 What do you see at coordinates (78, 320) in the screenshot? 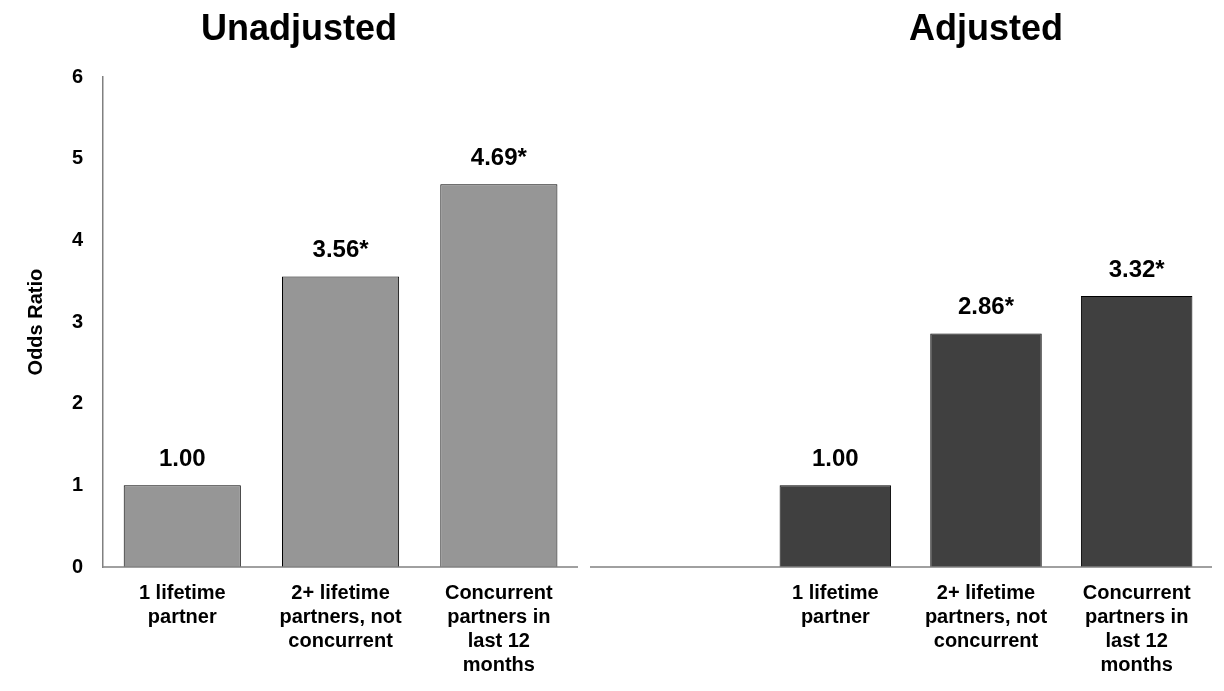
I see `y-tick-label: 3` at bounding box center [78, 320].